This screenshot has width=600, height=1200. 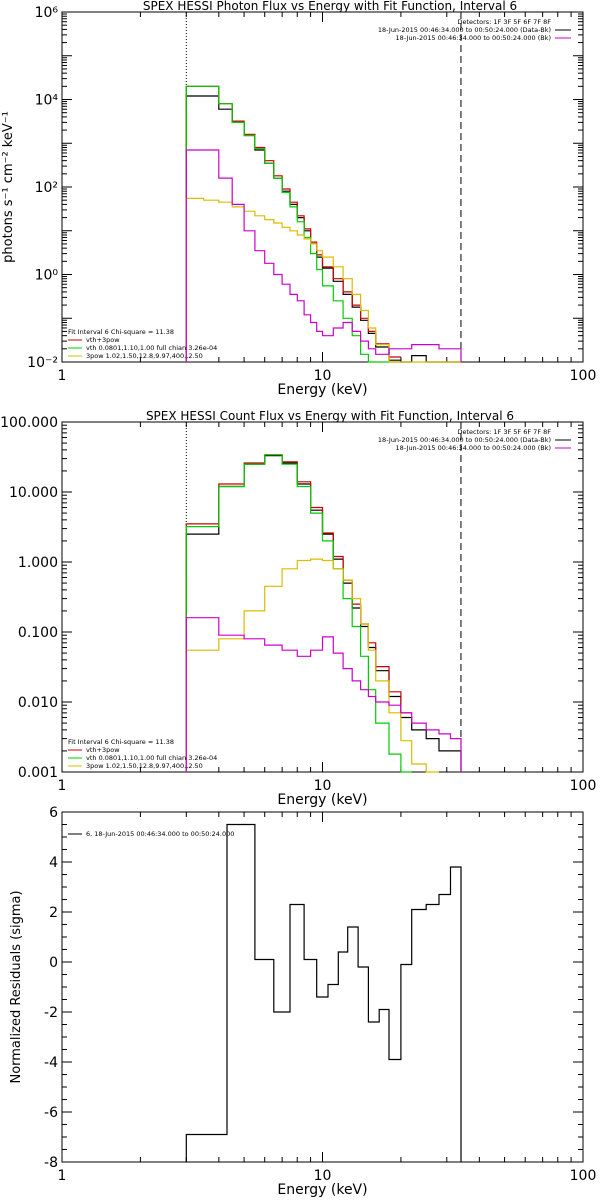 I want to click on y-tick-label: -4, so click(x=51, y=1063).